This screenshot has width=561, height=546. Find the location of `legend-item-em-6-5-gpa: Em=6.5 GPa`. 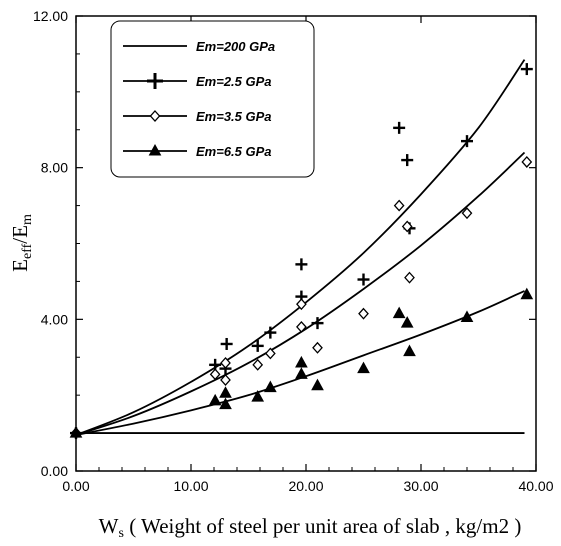

legend-item-em-6-5-gpa: Em=6.5 GPa is located at coordinates (197, 151).